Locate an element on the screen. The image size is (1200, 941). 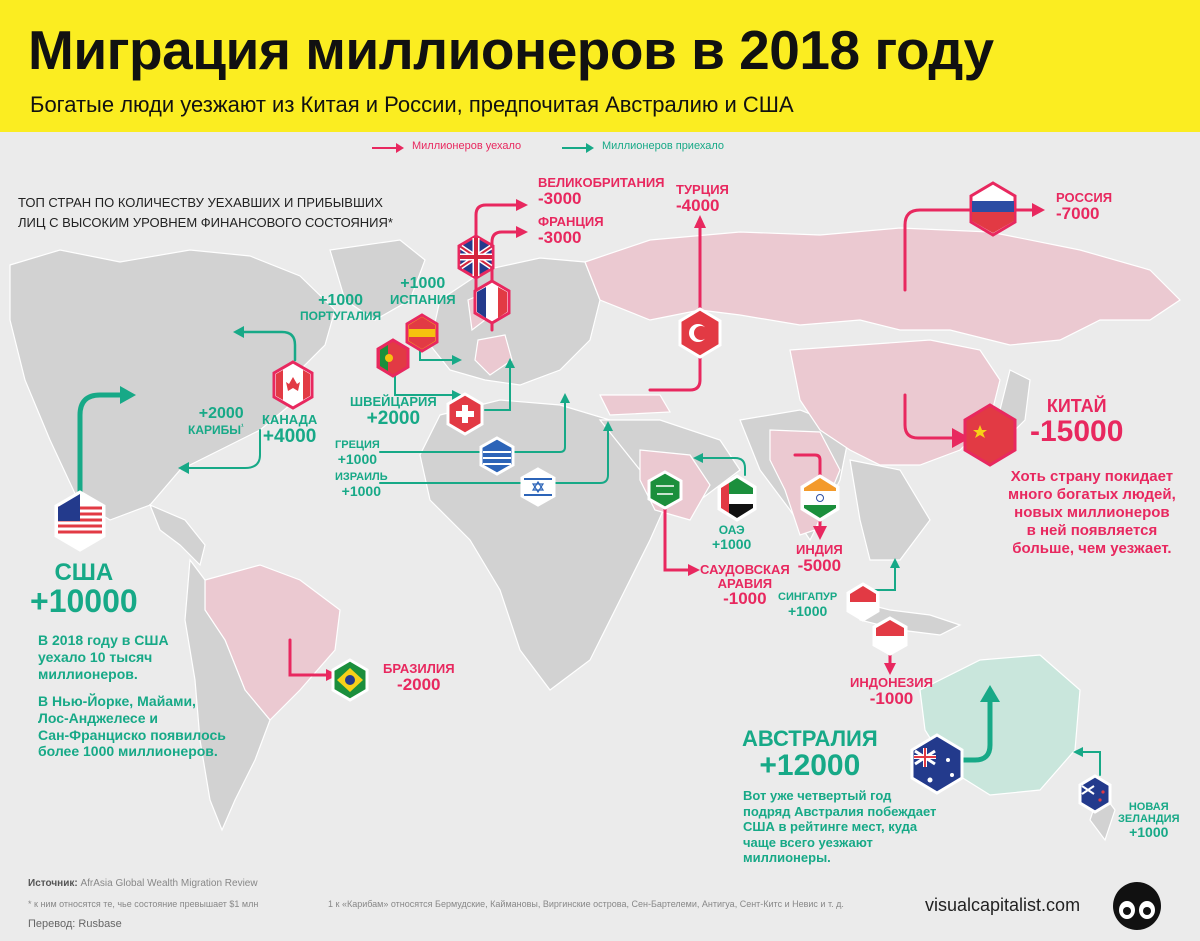
china-note-line: в ней появляется is located at coordinates (1092, 530).